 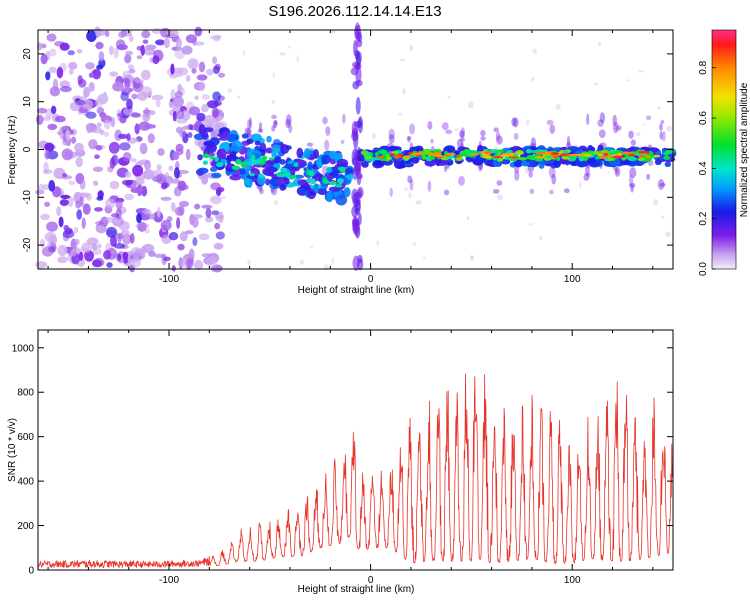 I want to click on y-tick-label: 200, so click(x=25, y=526).